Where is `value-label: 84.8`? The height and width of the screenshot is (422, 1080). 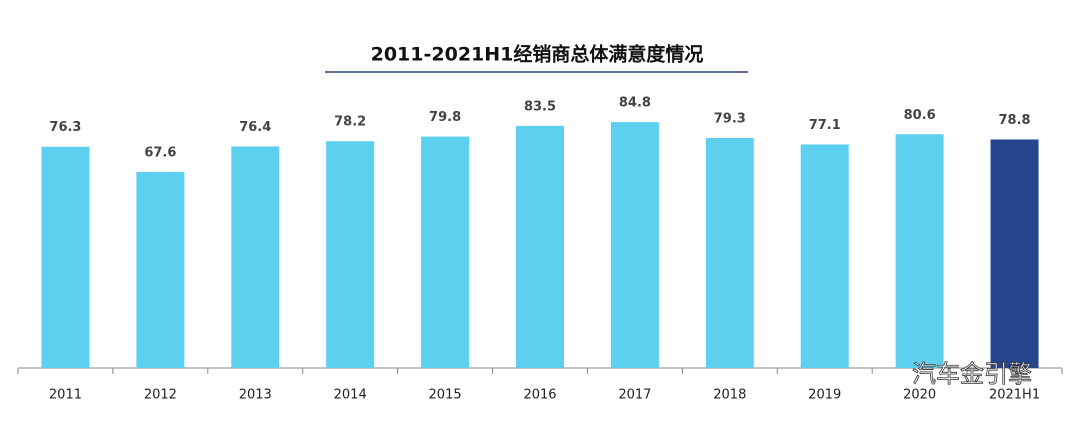 value-label: 84.8 is located at coordinates (635, 103).